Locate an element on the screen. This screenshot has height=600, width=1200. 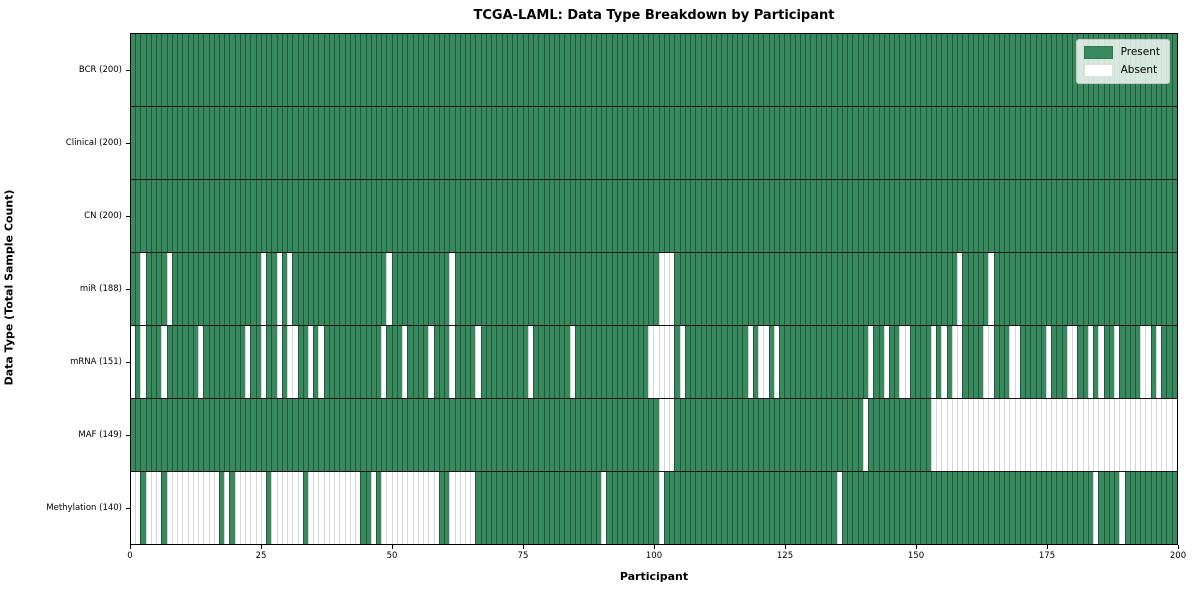
x-axis-title: Participant is located at coordinates (654, 576).